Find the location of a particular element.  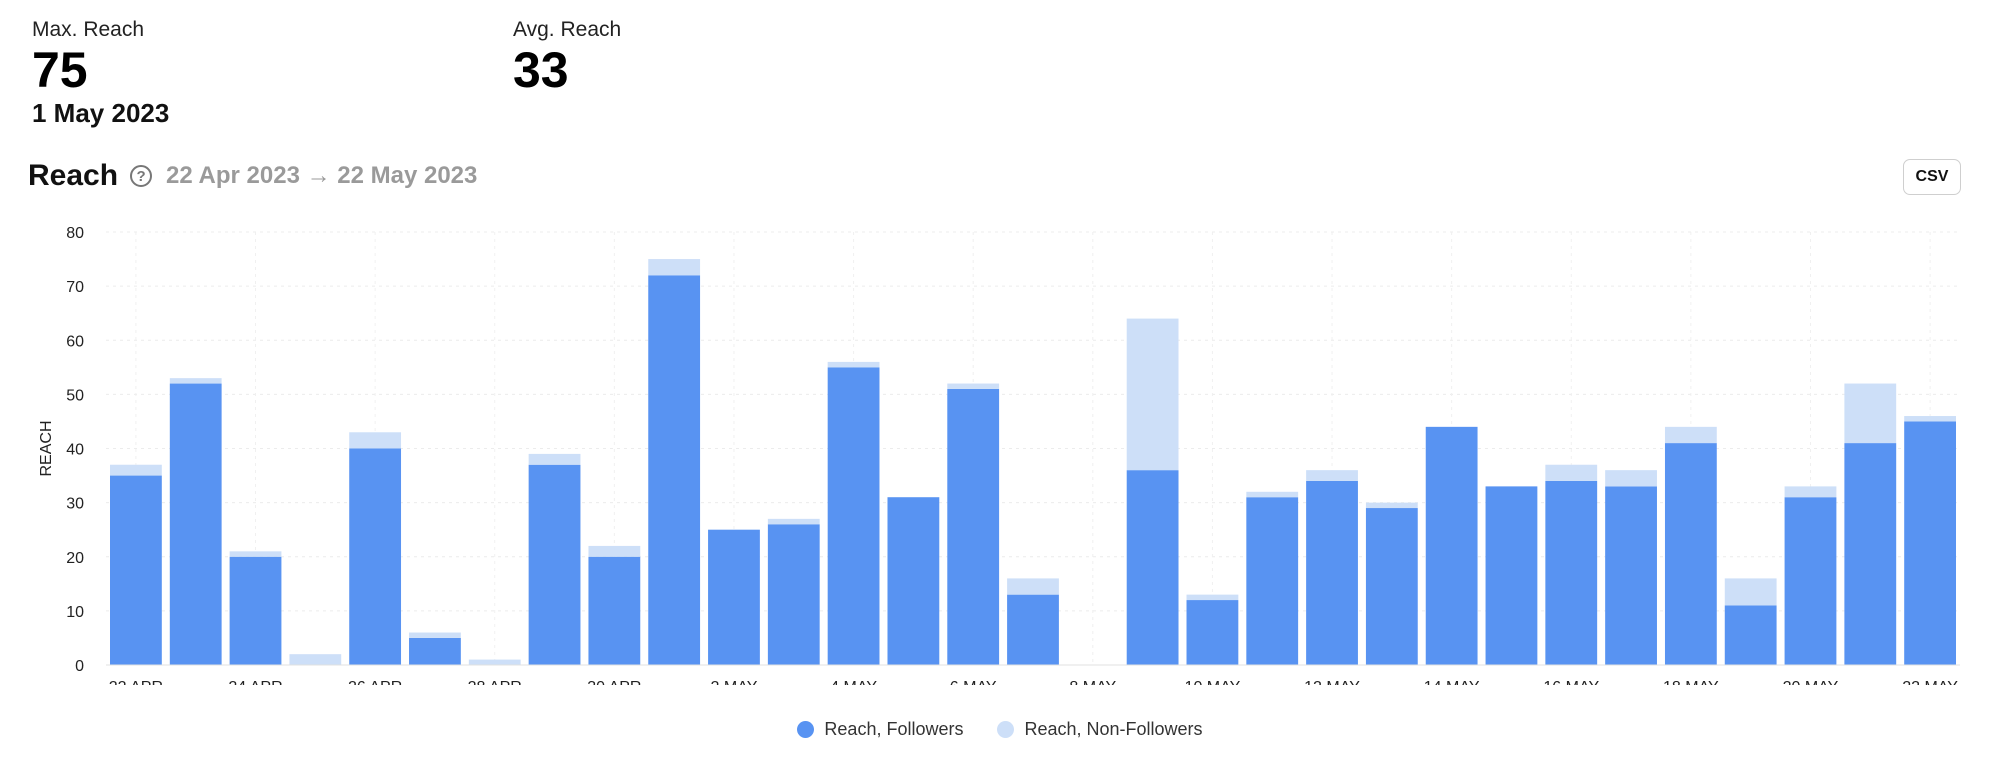

x-tick-label: 30 APR is located at coordinates (614, 682).